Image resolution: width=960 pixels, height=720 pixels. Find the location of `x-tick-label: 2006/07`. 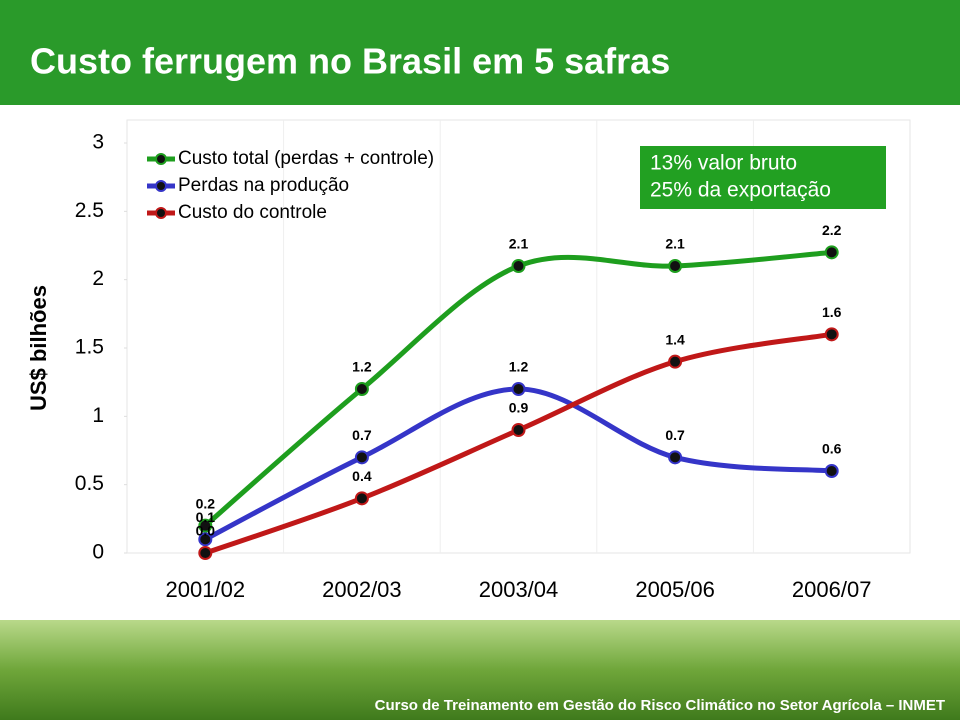

x-tick-label: 2006/07 is located at coordinates (832, 589).